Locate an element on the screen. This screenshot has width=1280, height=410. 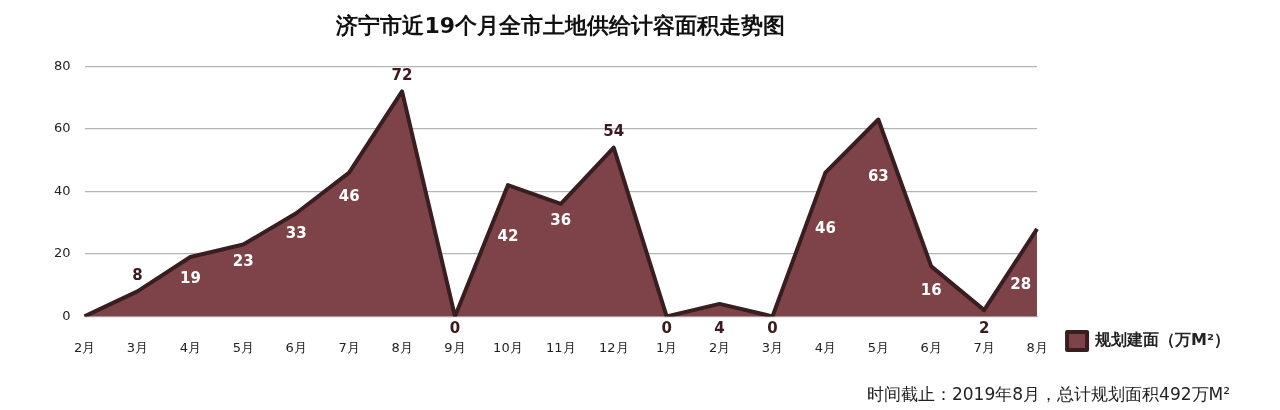
data-label: 72 is located at coordinates (402, 74).